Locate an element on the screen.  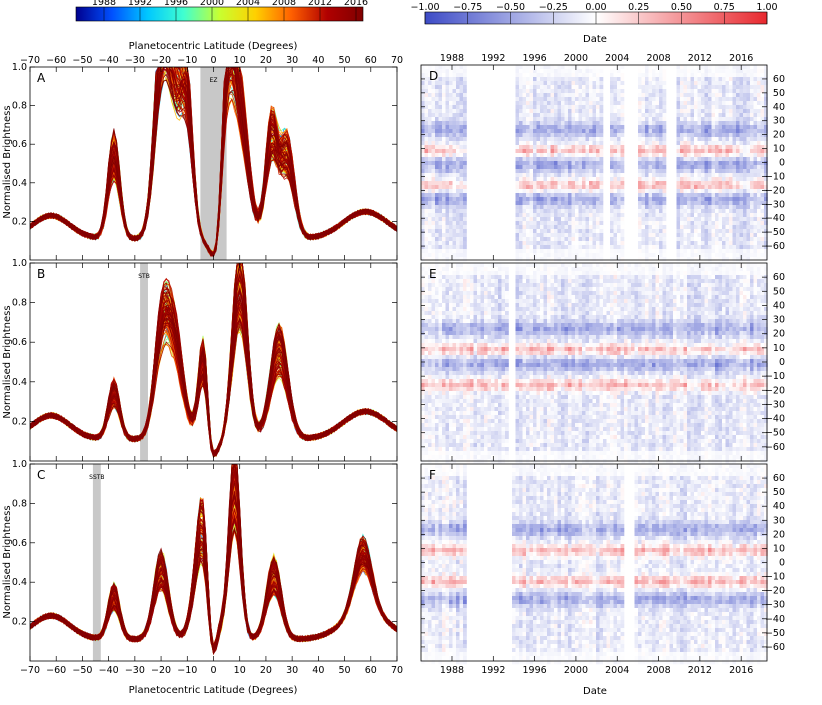
shaded-band-label: STB is located at coordinates (144, 276).